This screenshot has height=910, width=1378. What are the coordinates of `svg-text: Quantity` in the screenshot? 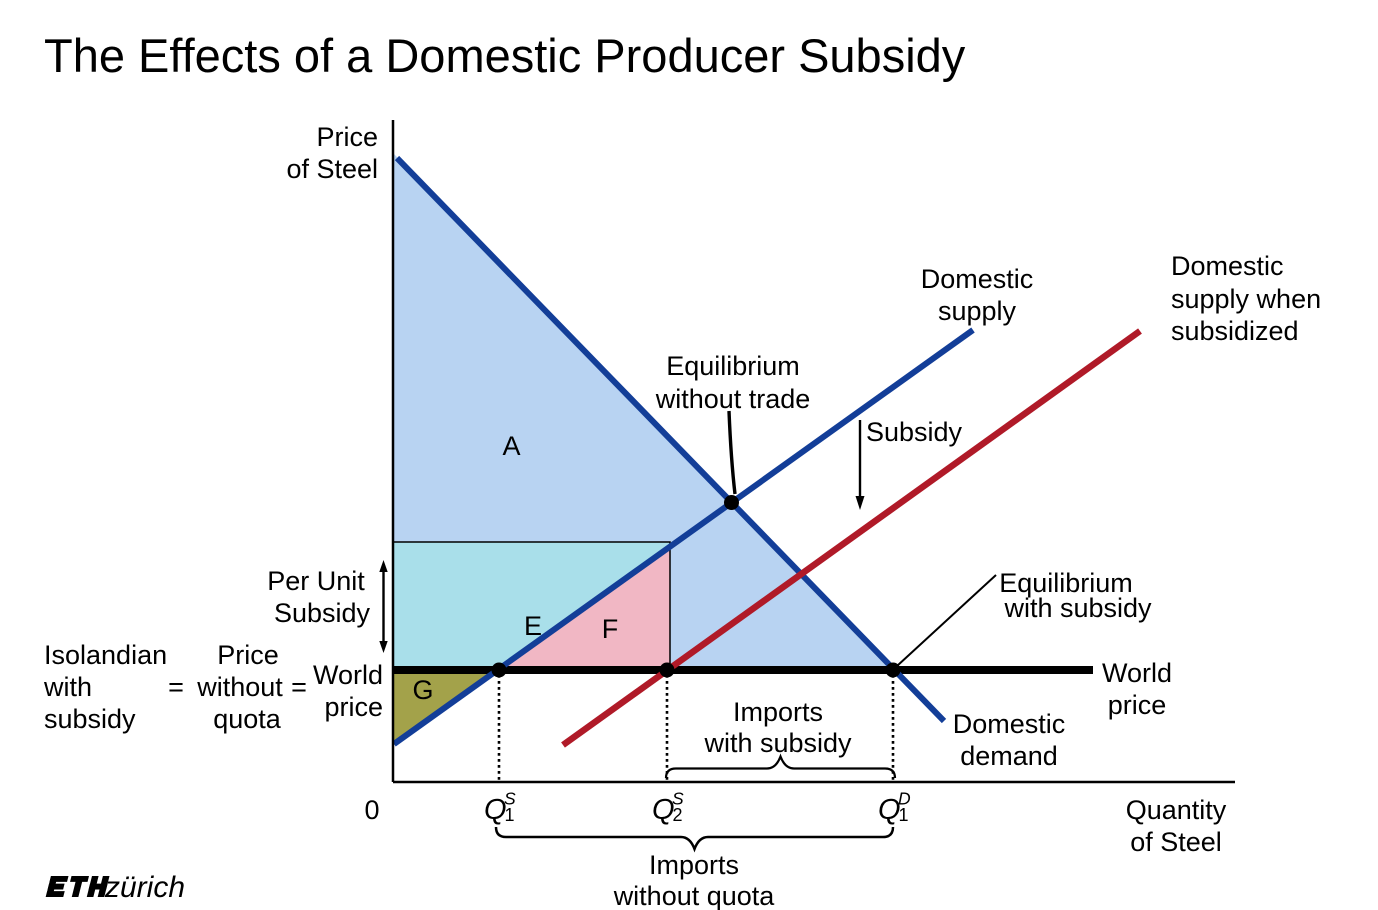 It's located at (1176, 810).